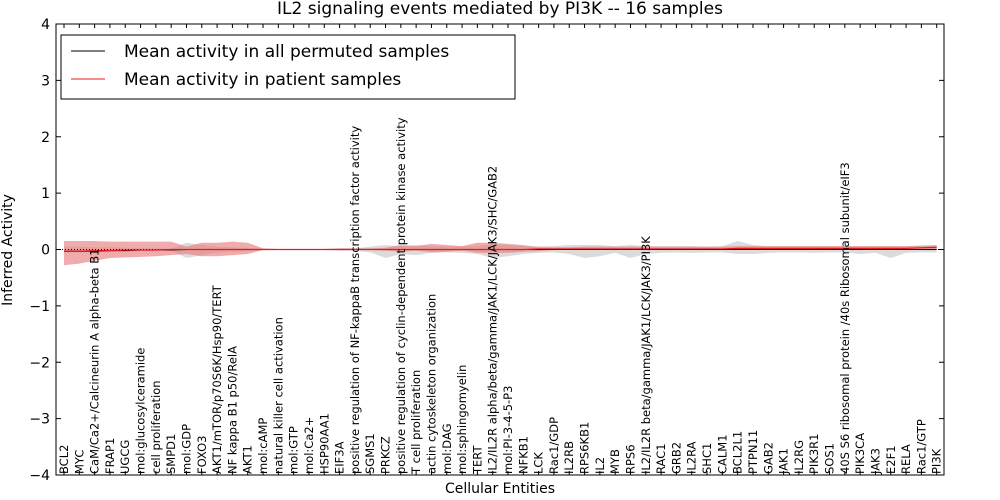 The height and width of the screenshot is (500, 1000). What do you see at coordinates (309, 445) in the screenshot?
I see `x-tick-label: mol:Ca2+` at bounding box center [309, 445].